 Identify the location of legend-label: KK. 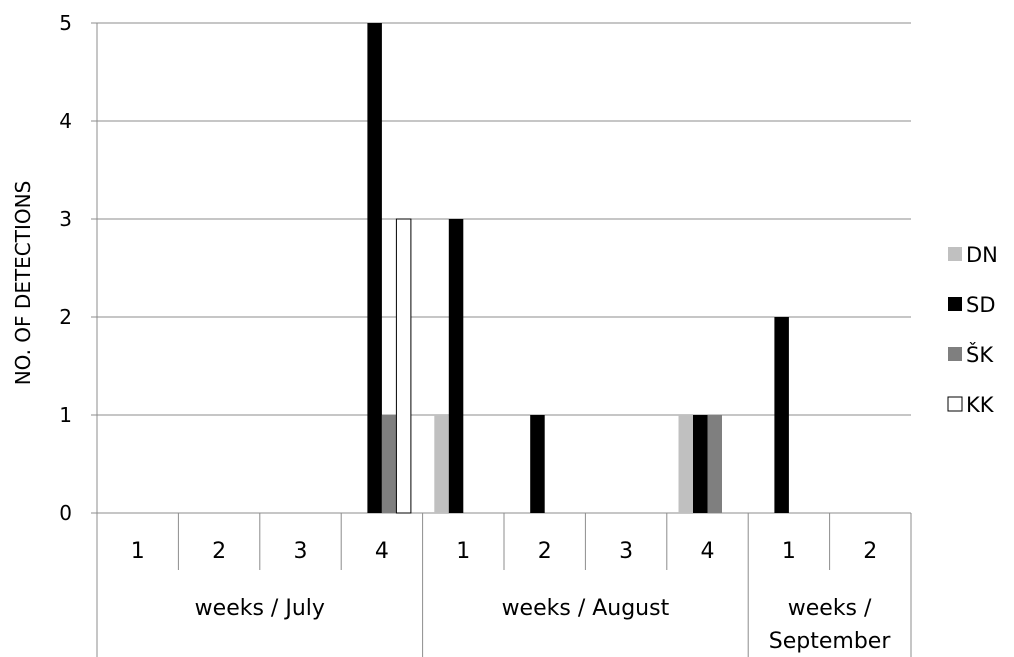
(980, 405).